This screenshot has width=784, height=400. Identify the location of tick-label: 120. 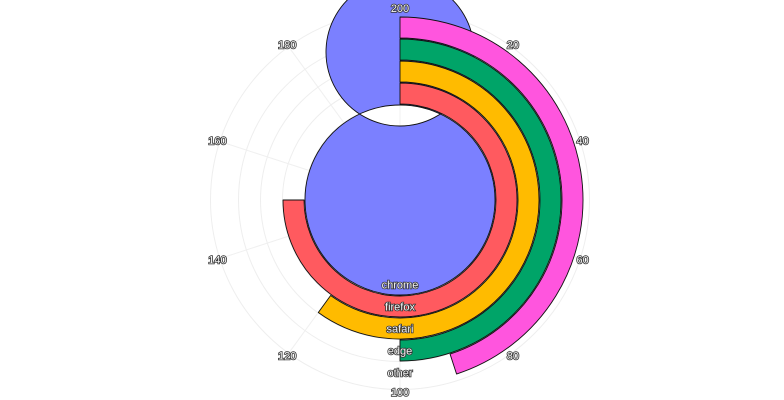
(287, 356).